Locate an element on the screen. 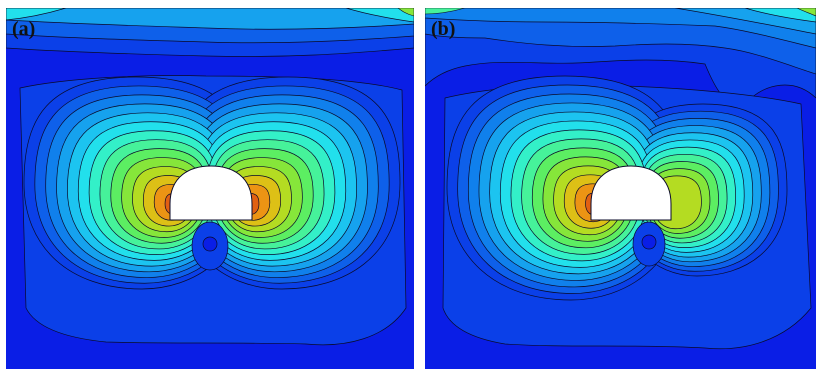 The image size is (822, 371). top-stress-band is located at coordinates (210, 32).